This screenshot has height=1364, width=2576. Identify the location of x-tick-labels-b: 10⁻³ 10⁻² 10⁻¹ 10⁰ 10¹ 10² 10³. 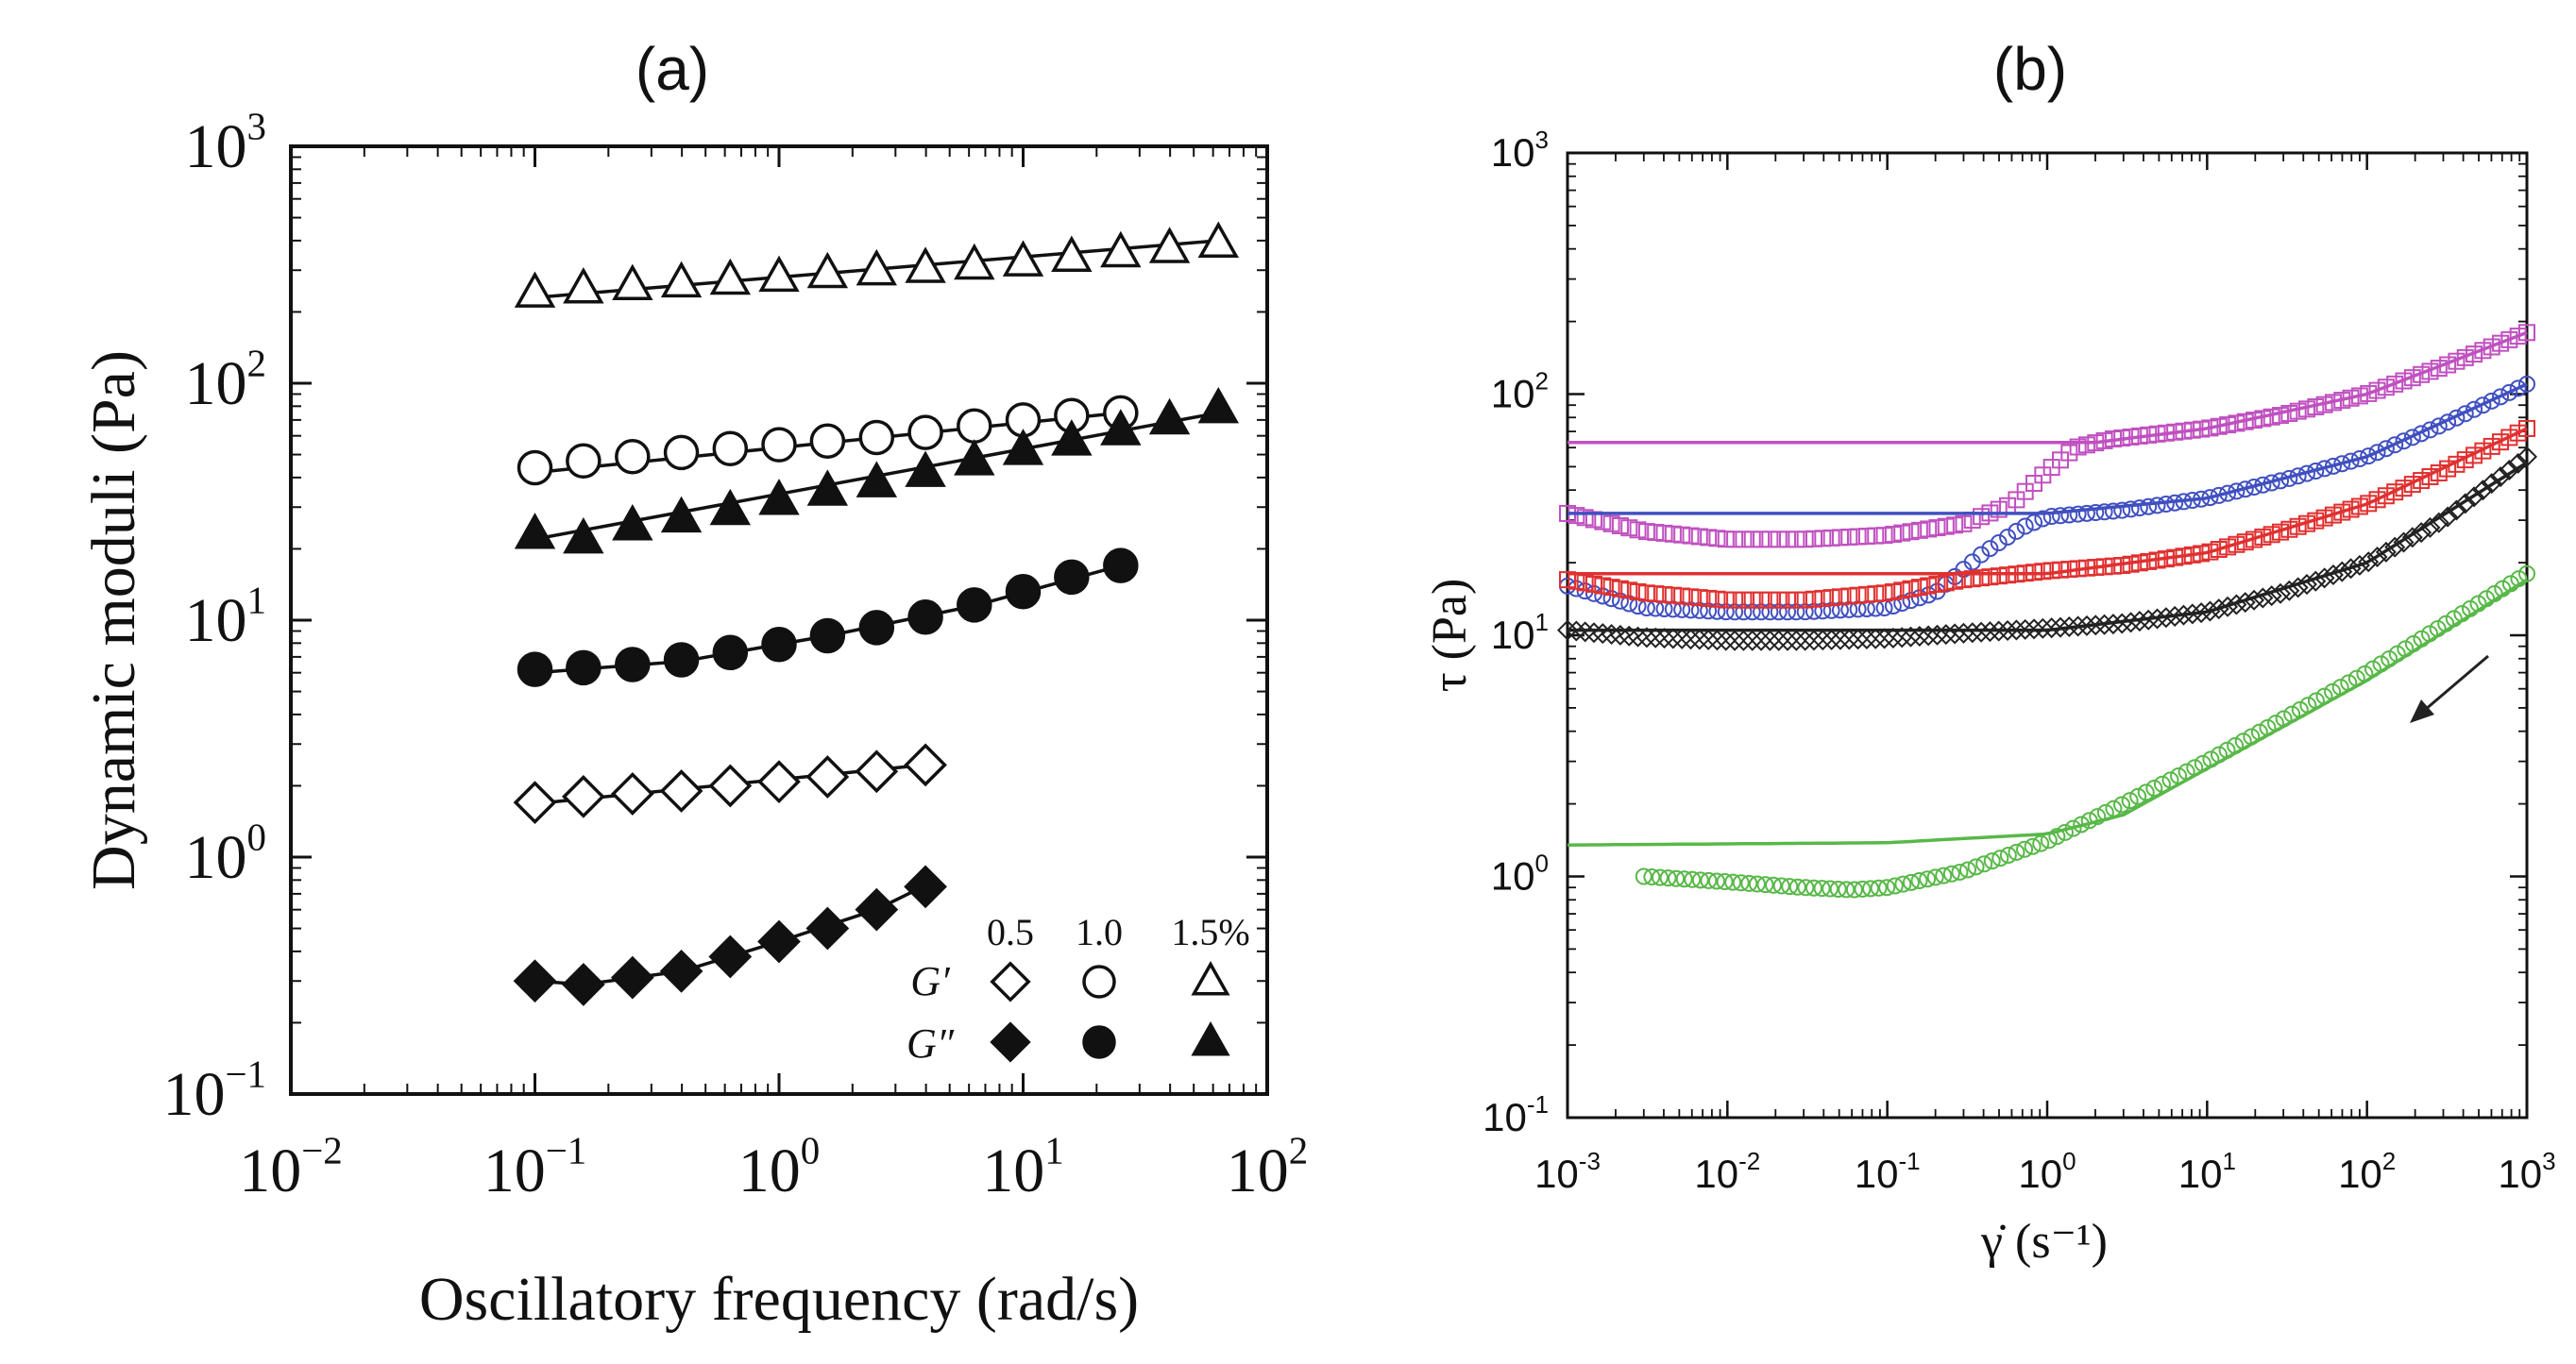
(2045, 1171).